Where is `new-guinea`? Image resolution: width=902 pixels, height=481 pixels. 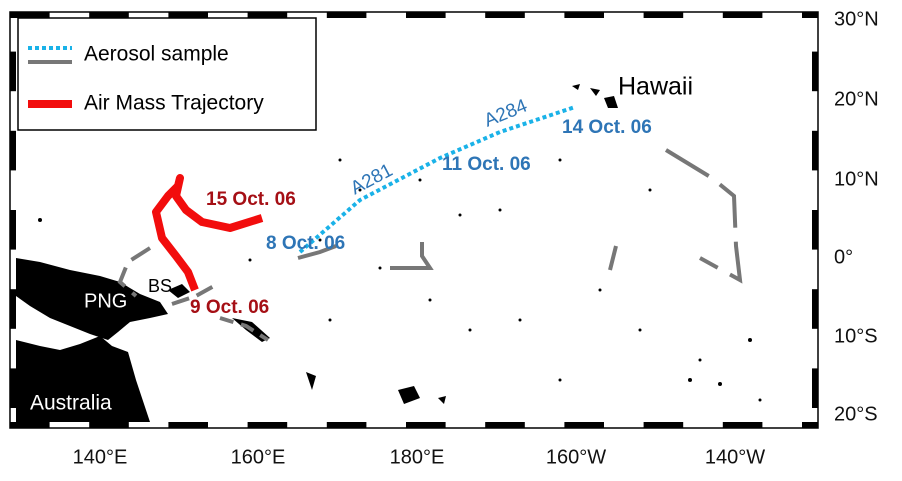 new-guinea is located at coordinates (92, 299).